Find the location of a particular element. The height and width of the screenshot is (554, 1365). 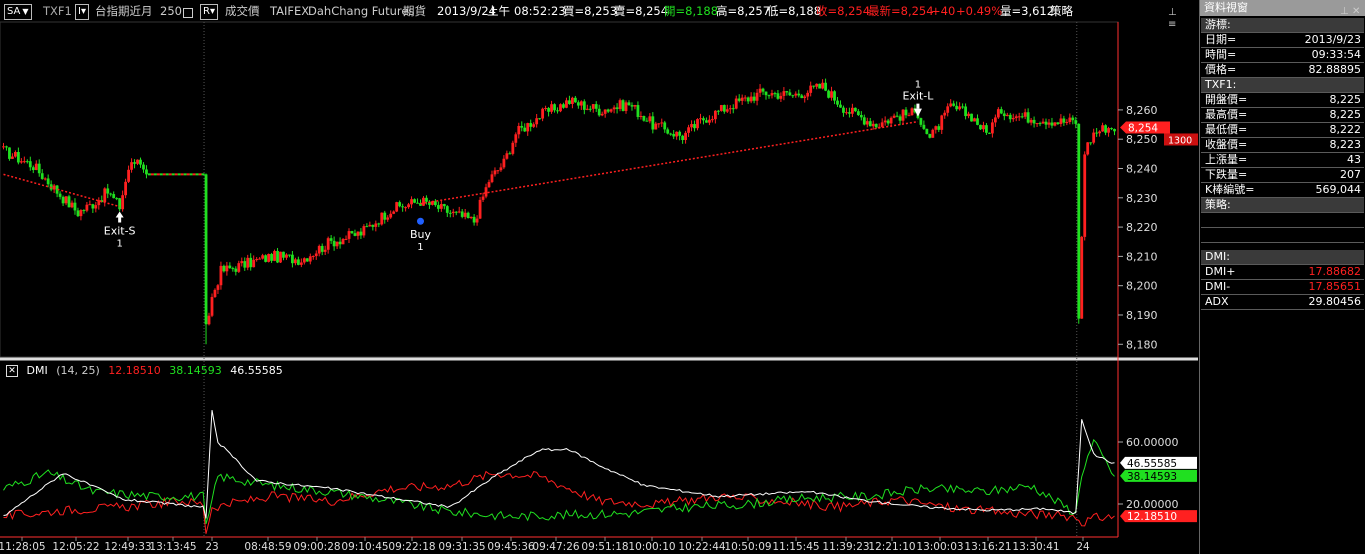

x-tick-label: 24 is located at coordinates (1083, 547).